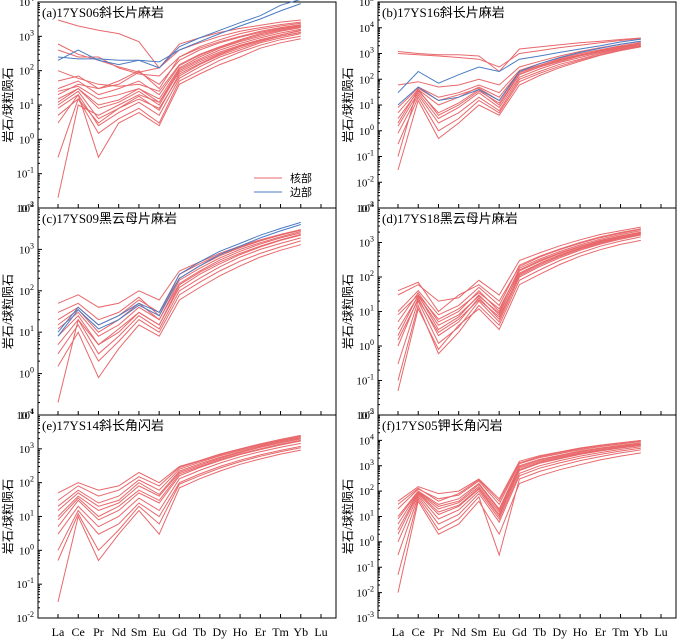 This screenshot has width=700, height=640. Describe the element at coordinates (660, 632) in the screenshot. I see `x-tick-label: Lu` at that location.